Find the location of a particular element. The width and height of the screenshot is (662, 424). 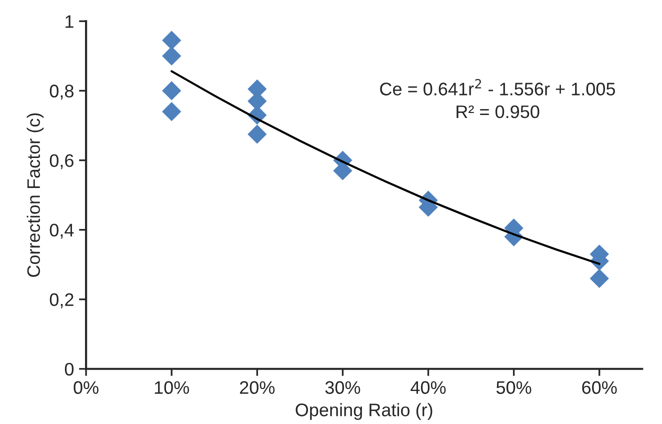

annotation: R² = 0.950 is located at coordinates (498, 111).